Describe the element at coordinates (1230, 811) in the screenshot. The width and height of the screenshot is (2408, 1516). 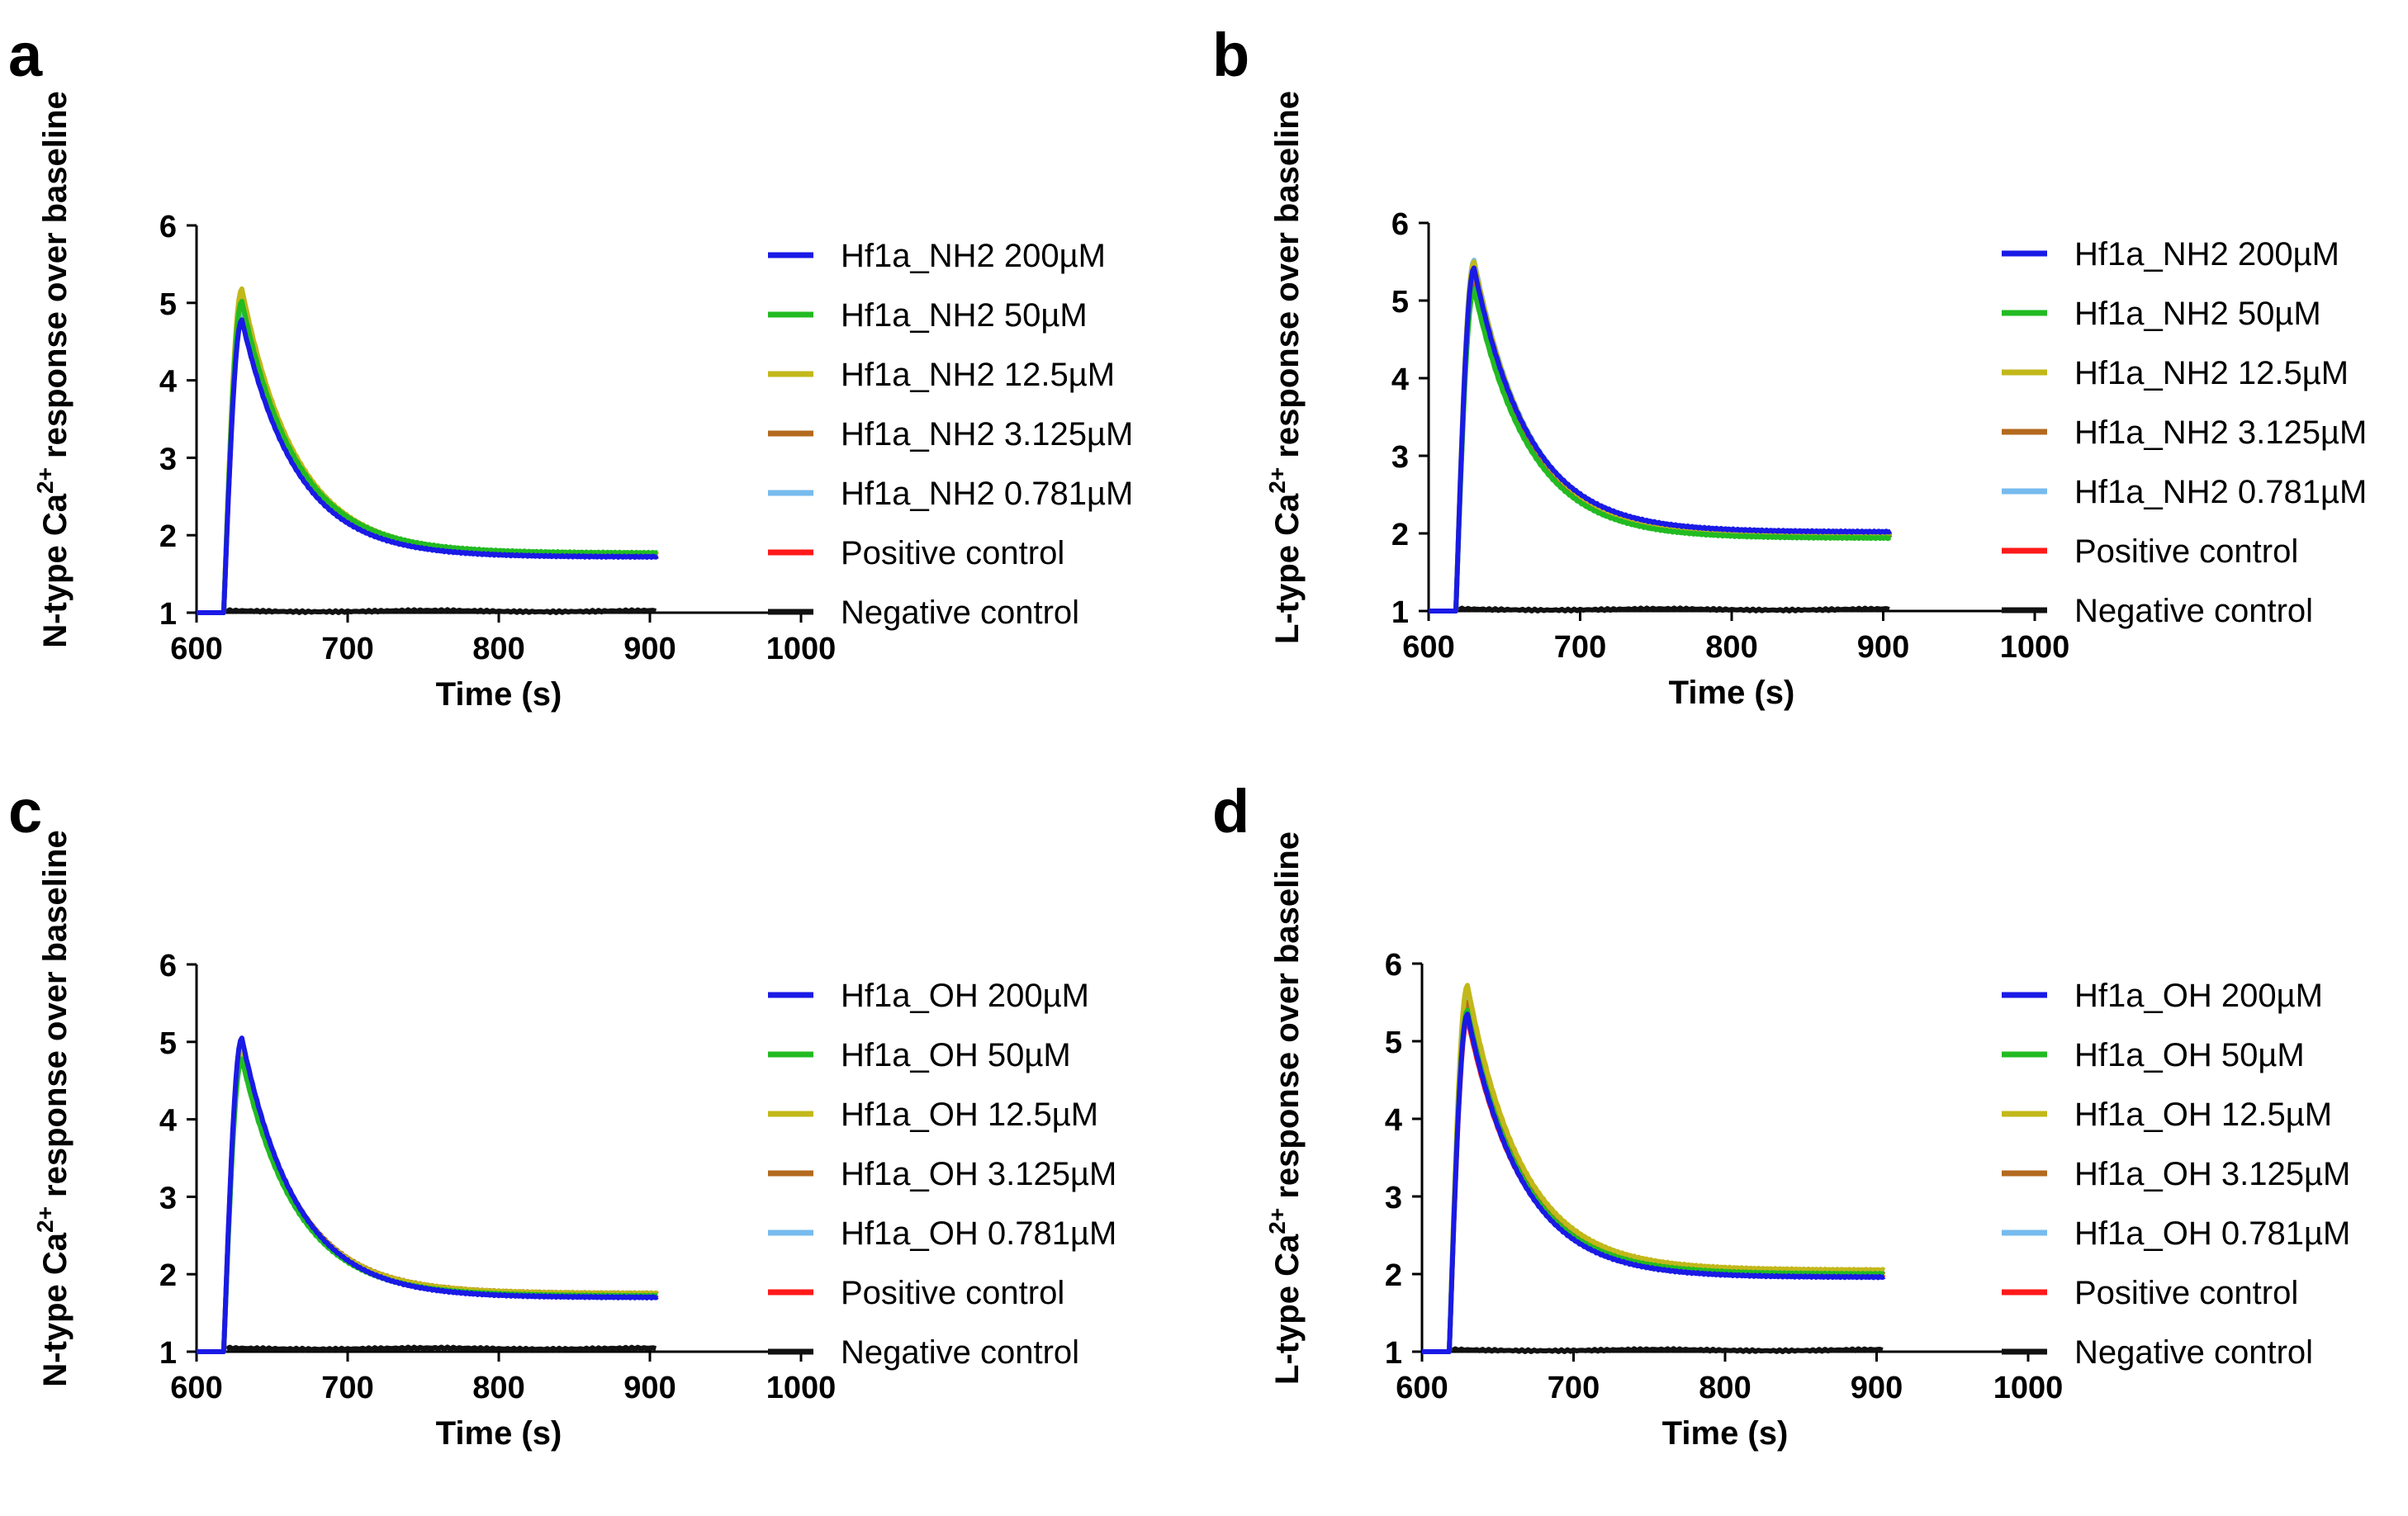
I see `panel-label: d` at that location.